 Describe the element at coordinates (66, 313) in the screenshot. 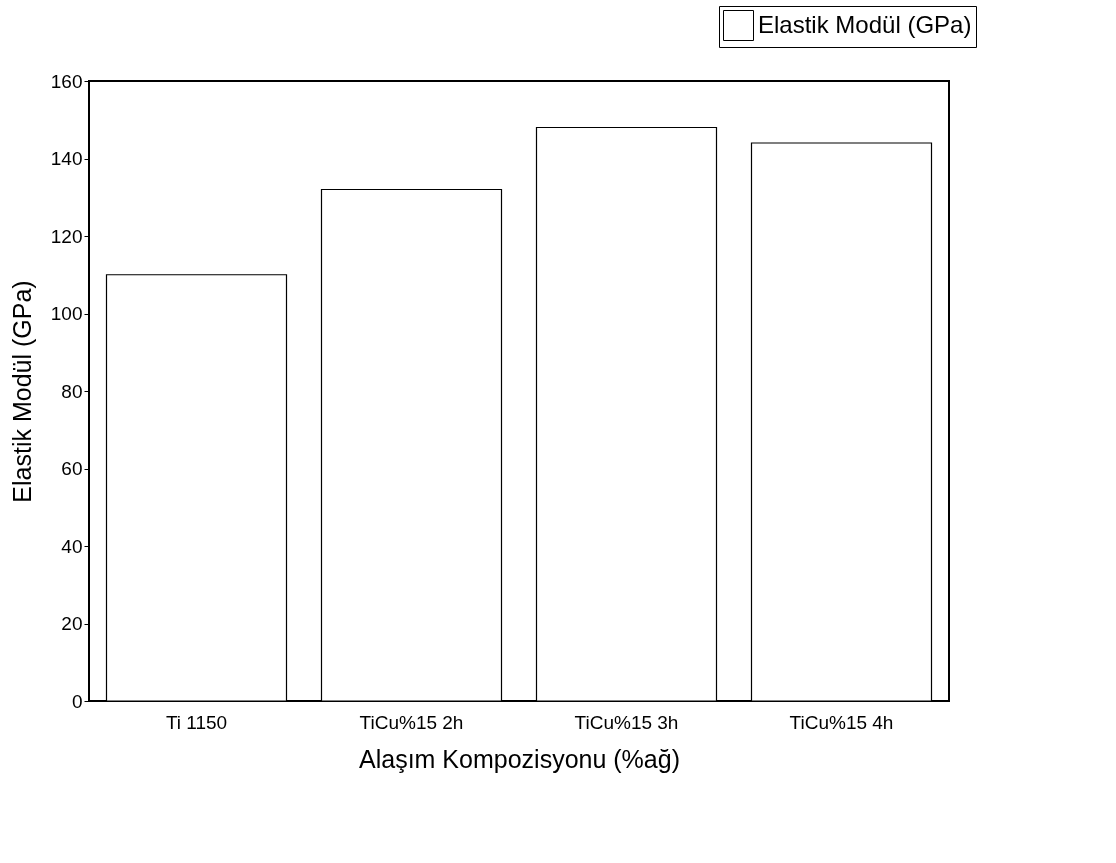

I see `y-tick-label: 100` at that location.